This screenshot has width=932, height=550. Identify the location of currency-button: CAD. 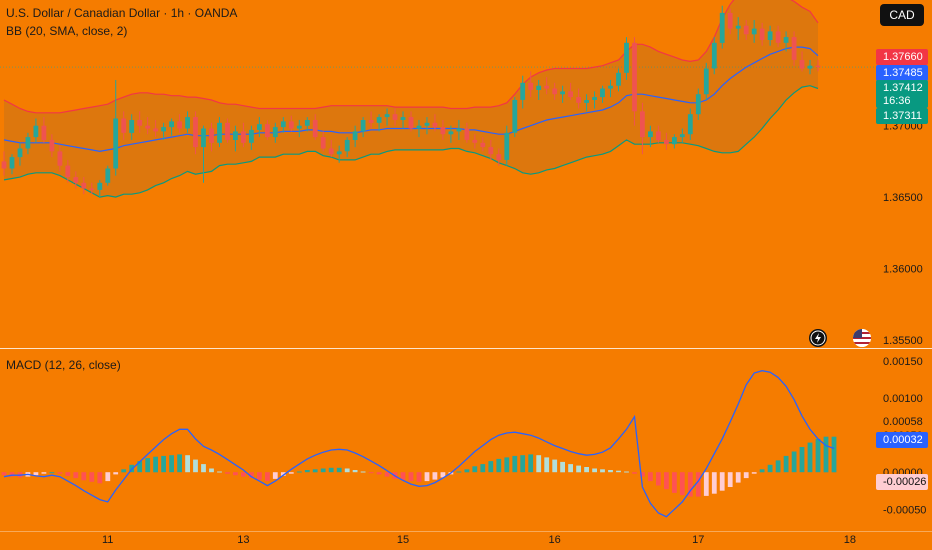
(902, 15).